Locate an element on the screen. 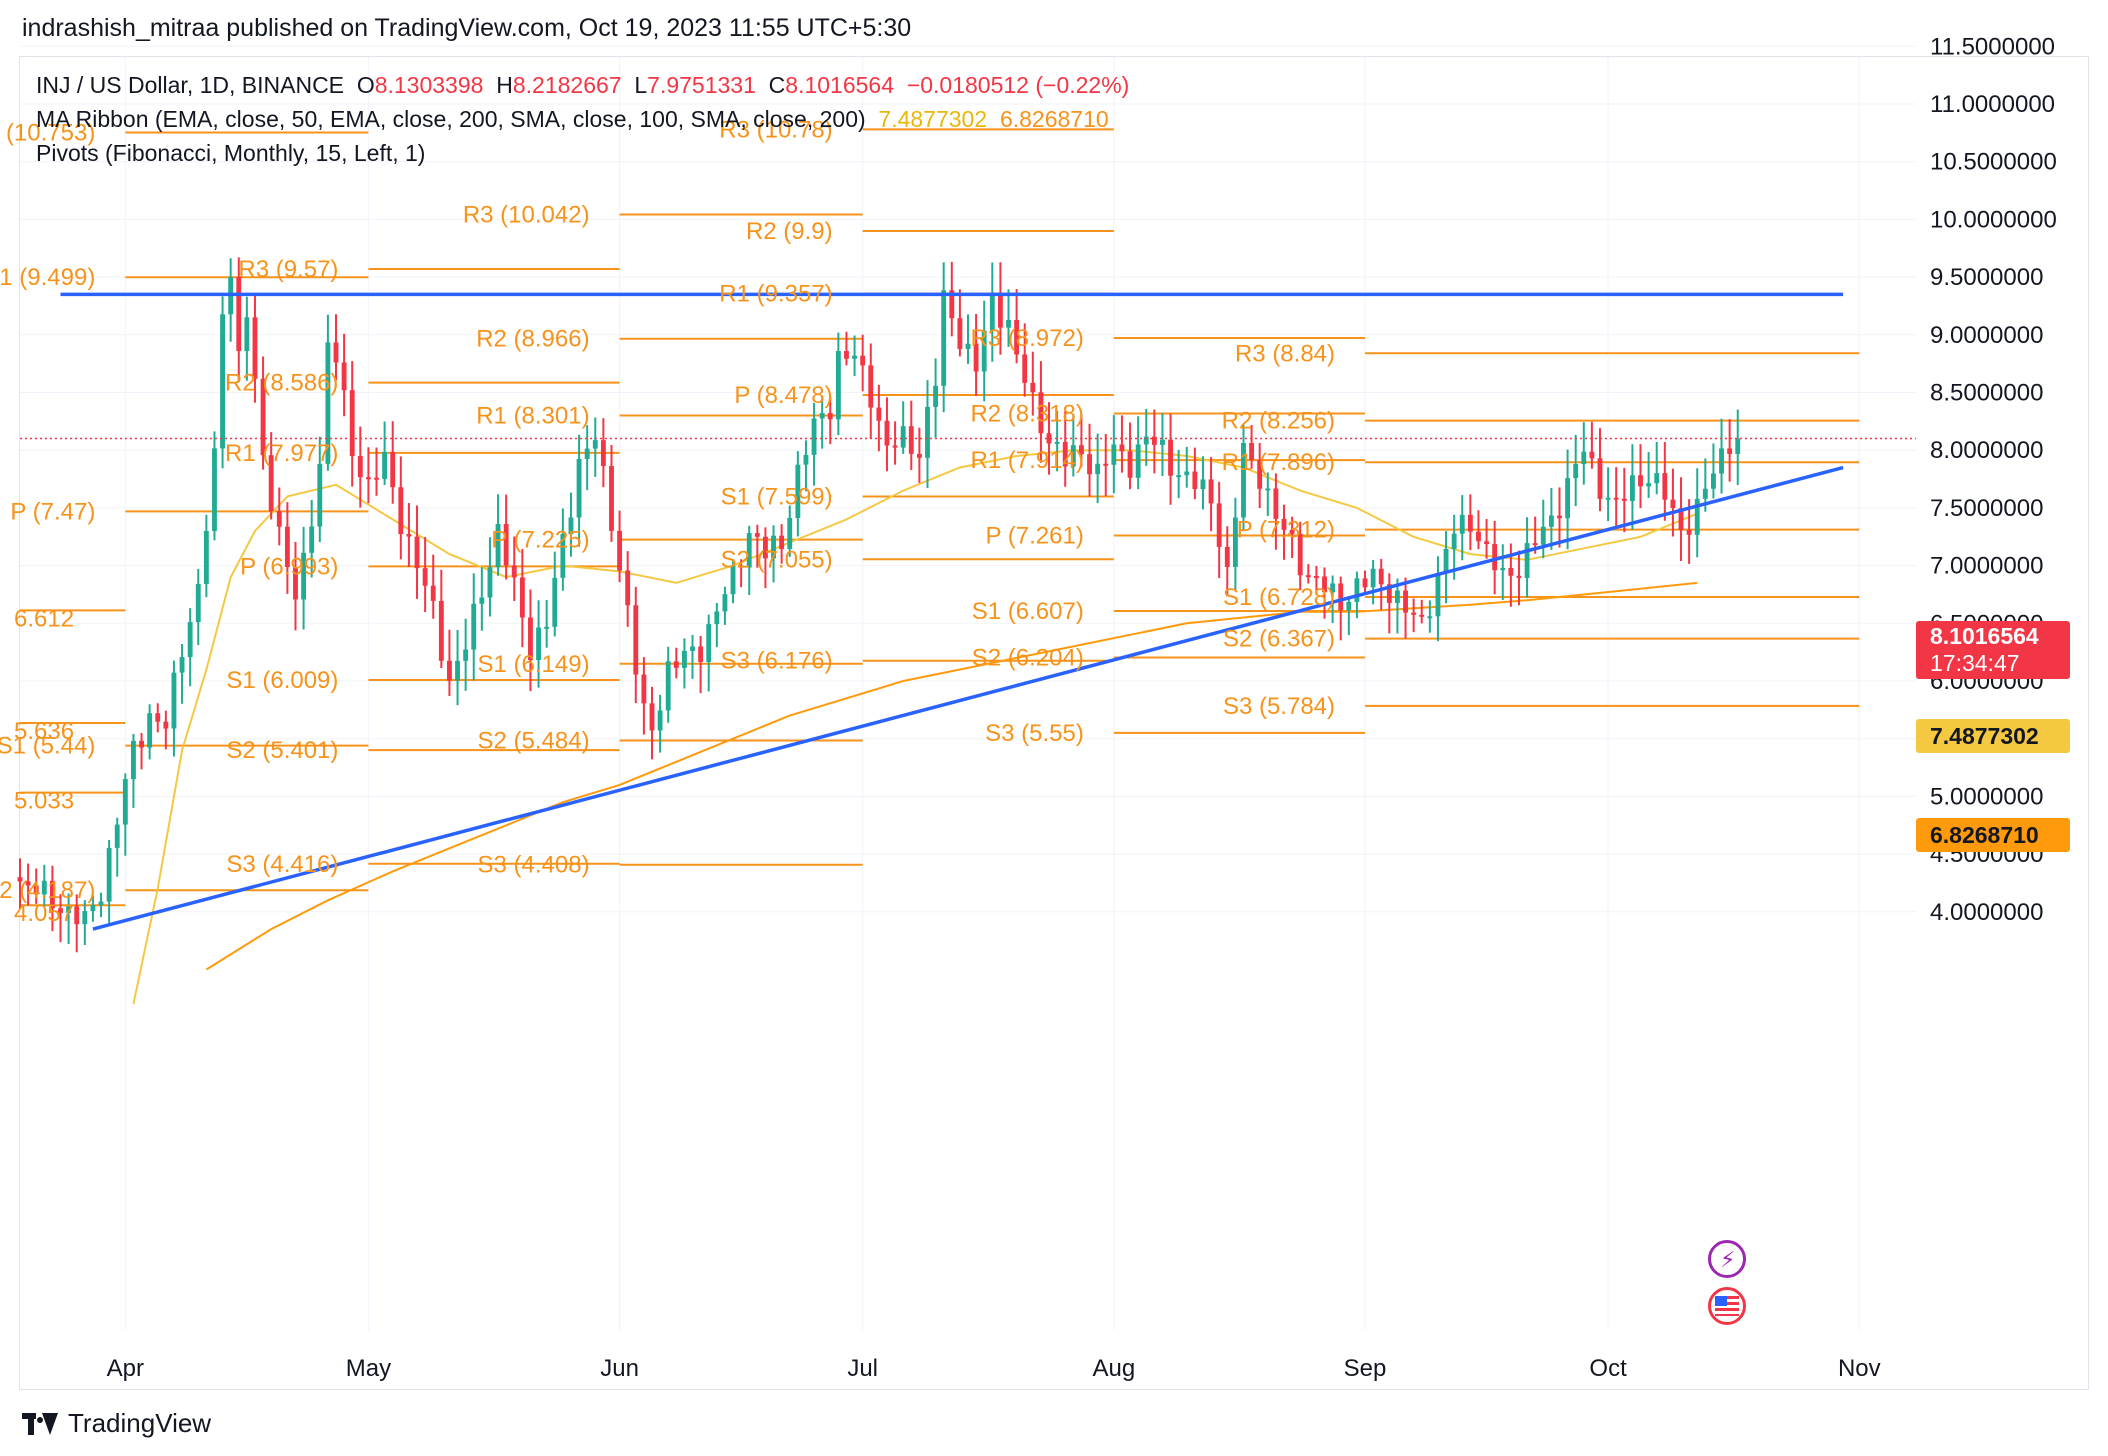  y-tick-label: 9.5000000 is located at coordinates (1986, 277).